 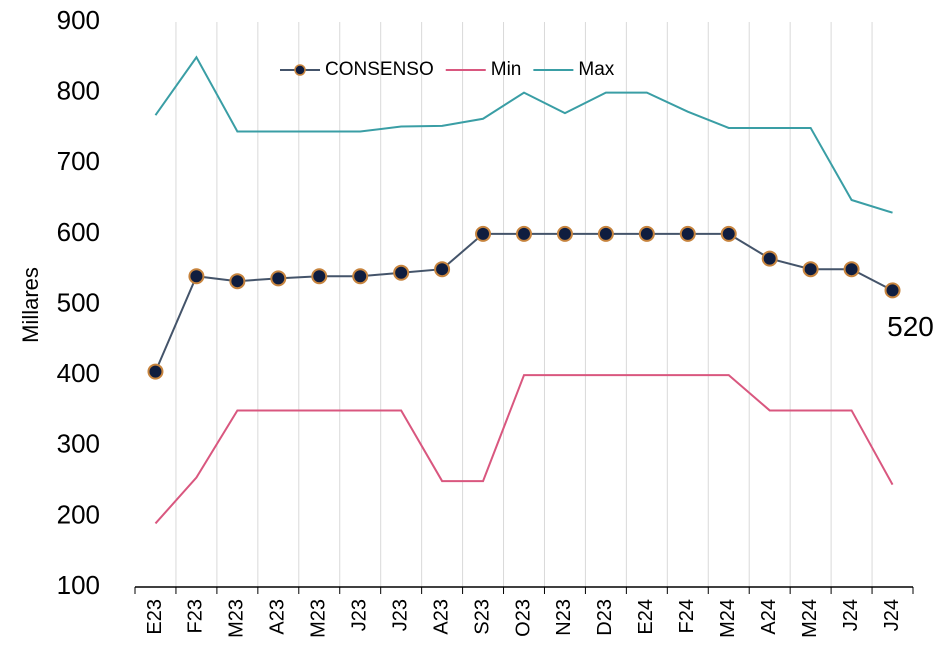 What do you see at coordinates (78, 232) in the screenshot?
I see `y-tick-label: 600` at bounding box center [78, 232].